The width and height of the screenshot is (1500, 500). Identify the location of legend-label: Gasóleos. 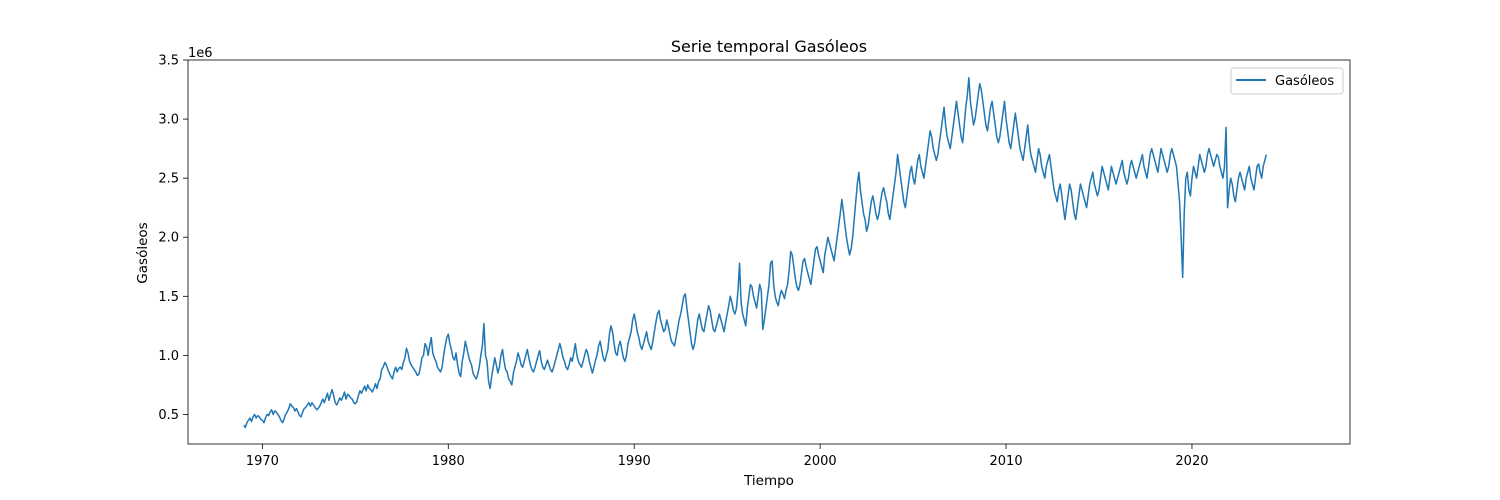
(1304, 81).